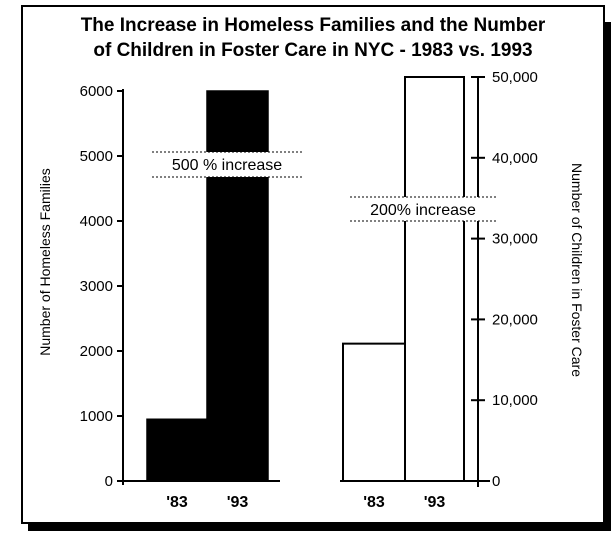  Describe the element at coordinates (435, 502) in the screenshot. I see `right-category-label: '93` at that location.